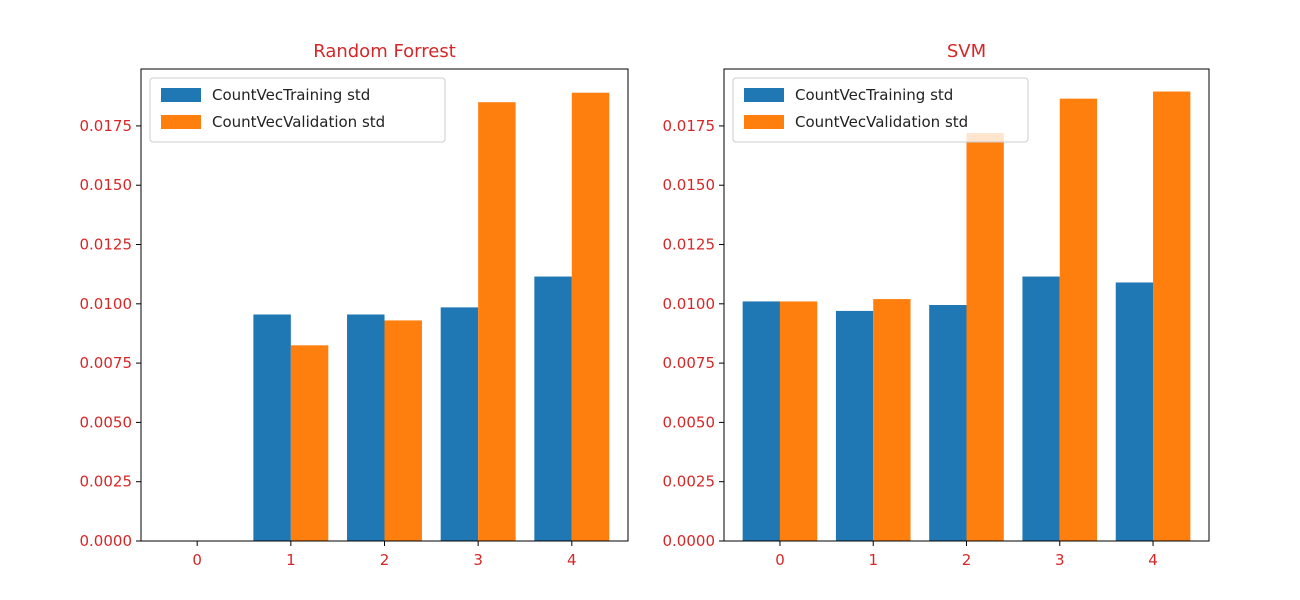 The image size is (1300, 600). I want to click on chart-title: SVM, so click(966, 51).